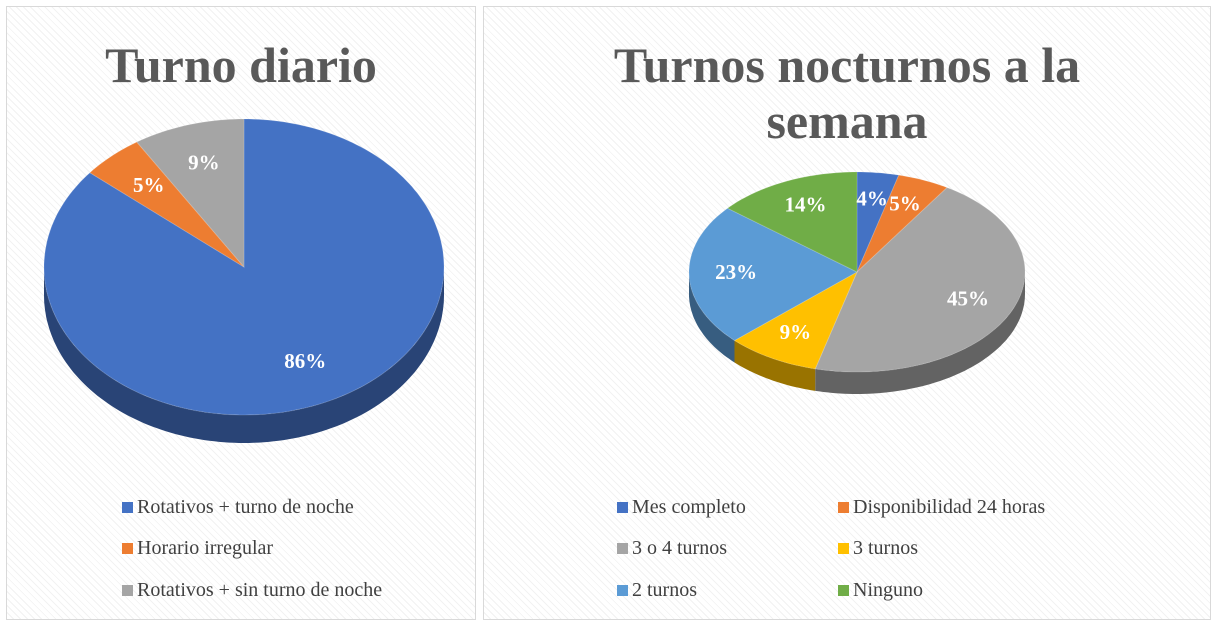 Image resolution: width=1217 pixels, height=620 pixels. What do you see at coordinates (736, 272) in the screenshot?
I see `data-label: 23%` at bounding box center [736, 272].